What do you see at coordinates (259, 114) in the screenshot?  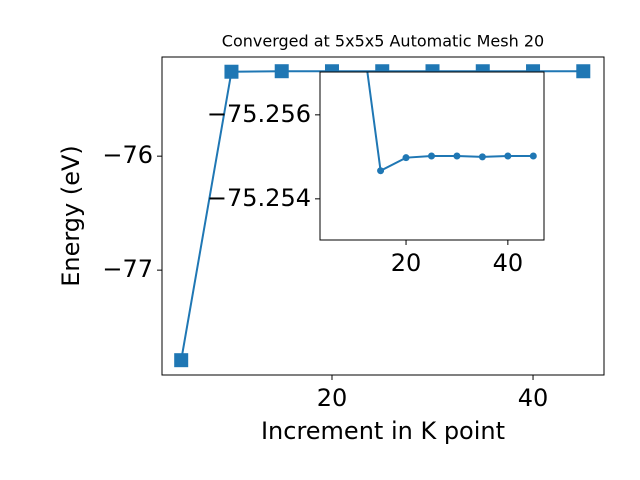 I see `y-tick-label: −75.256` at bounding box center [259, 114].